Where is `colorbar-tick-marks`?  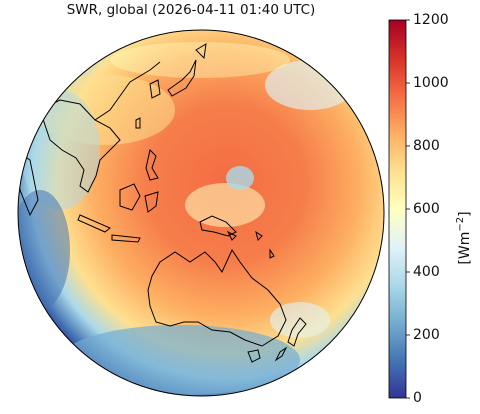 colorbar-tick-marks is located at coordinates (408, 209).